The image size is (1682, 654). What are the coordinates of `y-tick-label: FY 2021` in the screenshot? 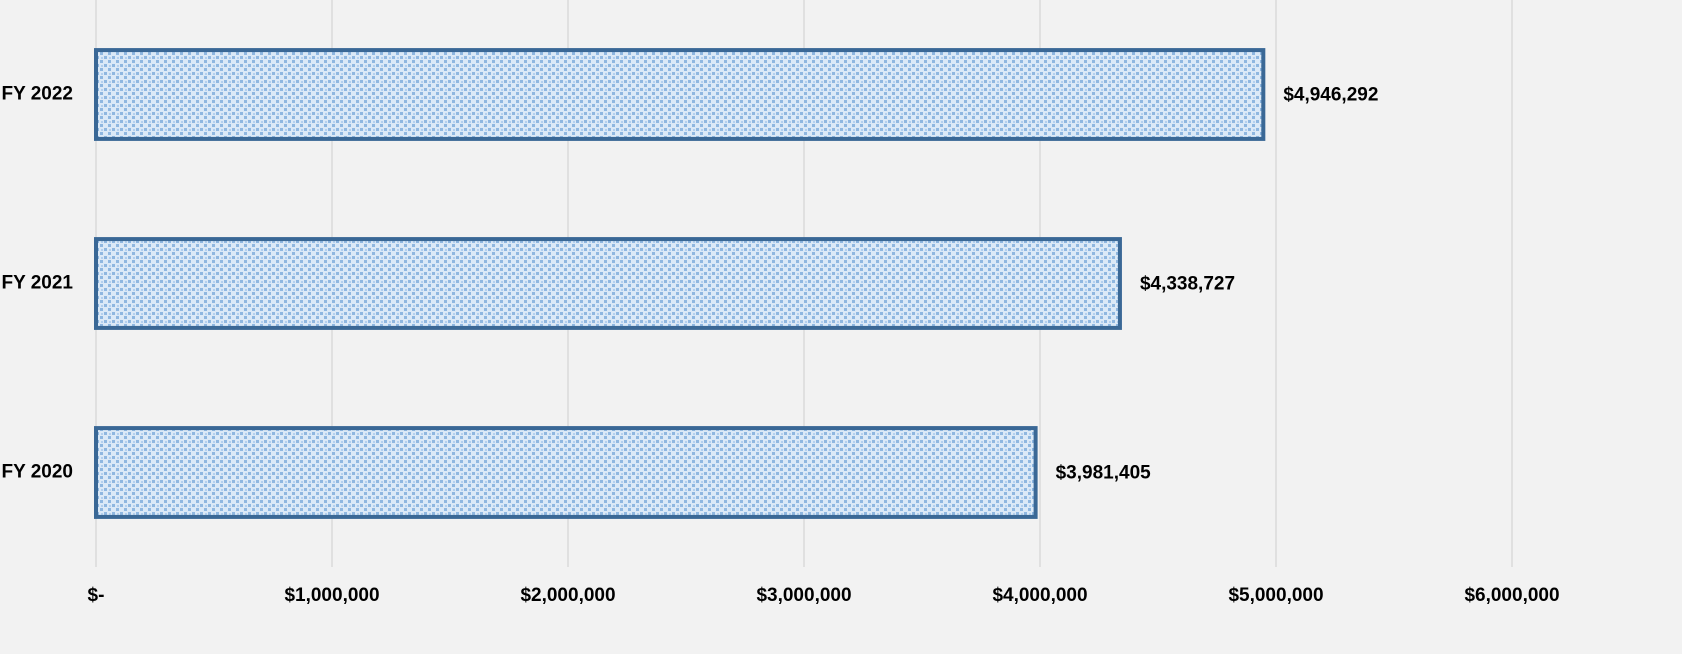 It's located at (38, 283).